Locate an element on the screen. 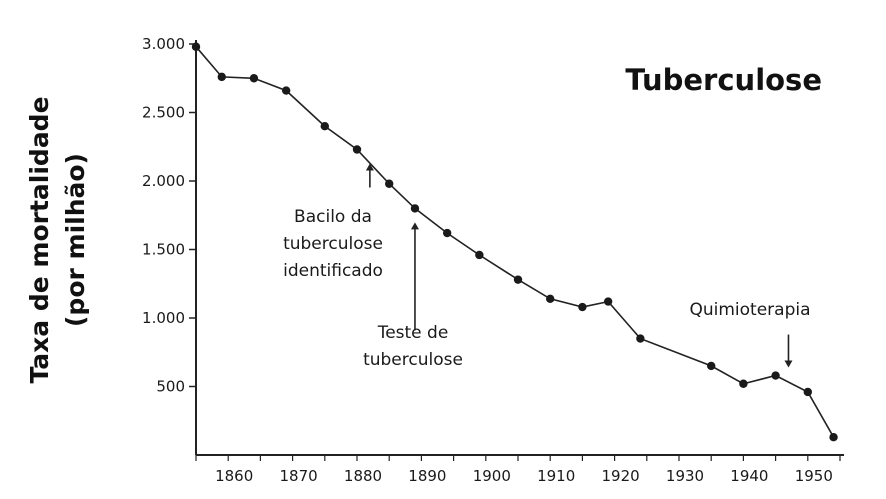  y-axis-label-group: Taxa de mortalidade (por milhão) is located at coordinates (57, 239).